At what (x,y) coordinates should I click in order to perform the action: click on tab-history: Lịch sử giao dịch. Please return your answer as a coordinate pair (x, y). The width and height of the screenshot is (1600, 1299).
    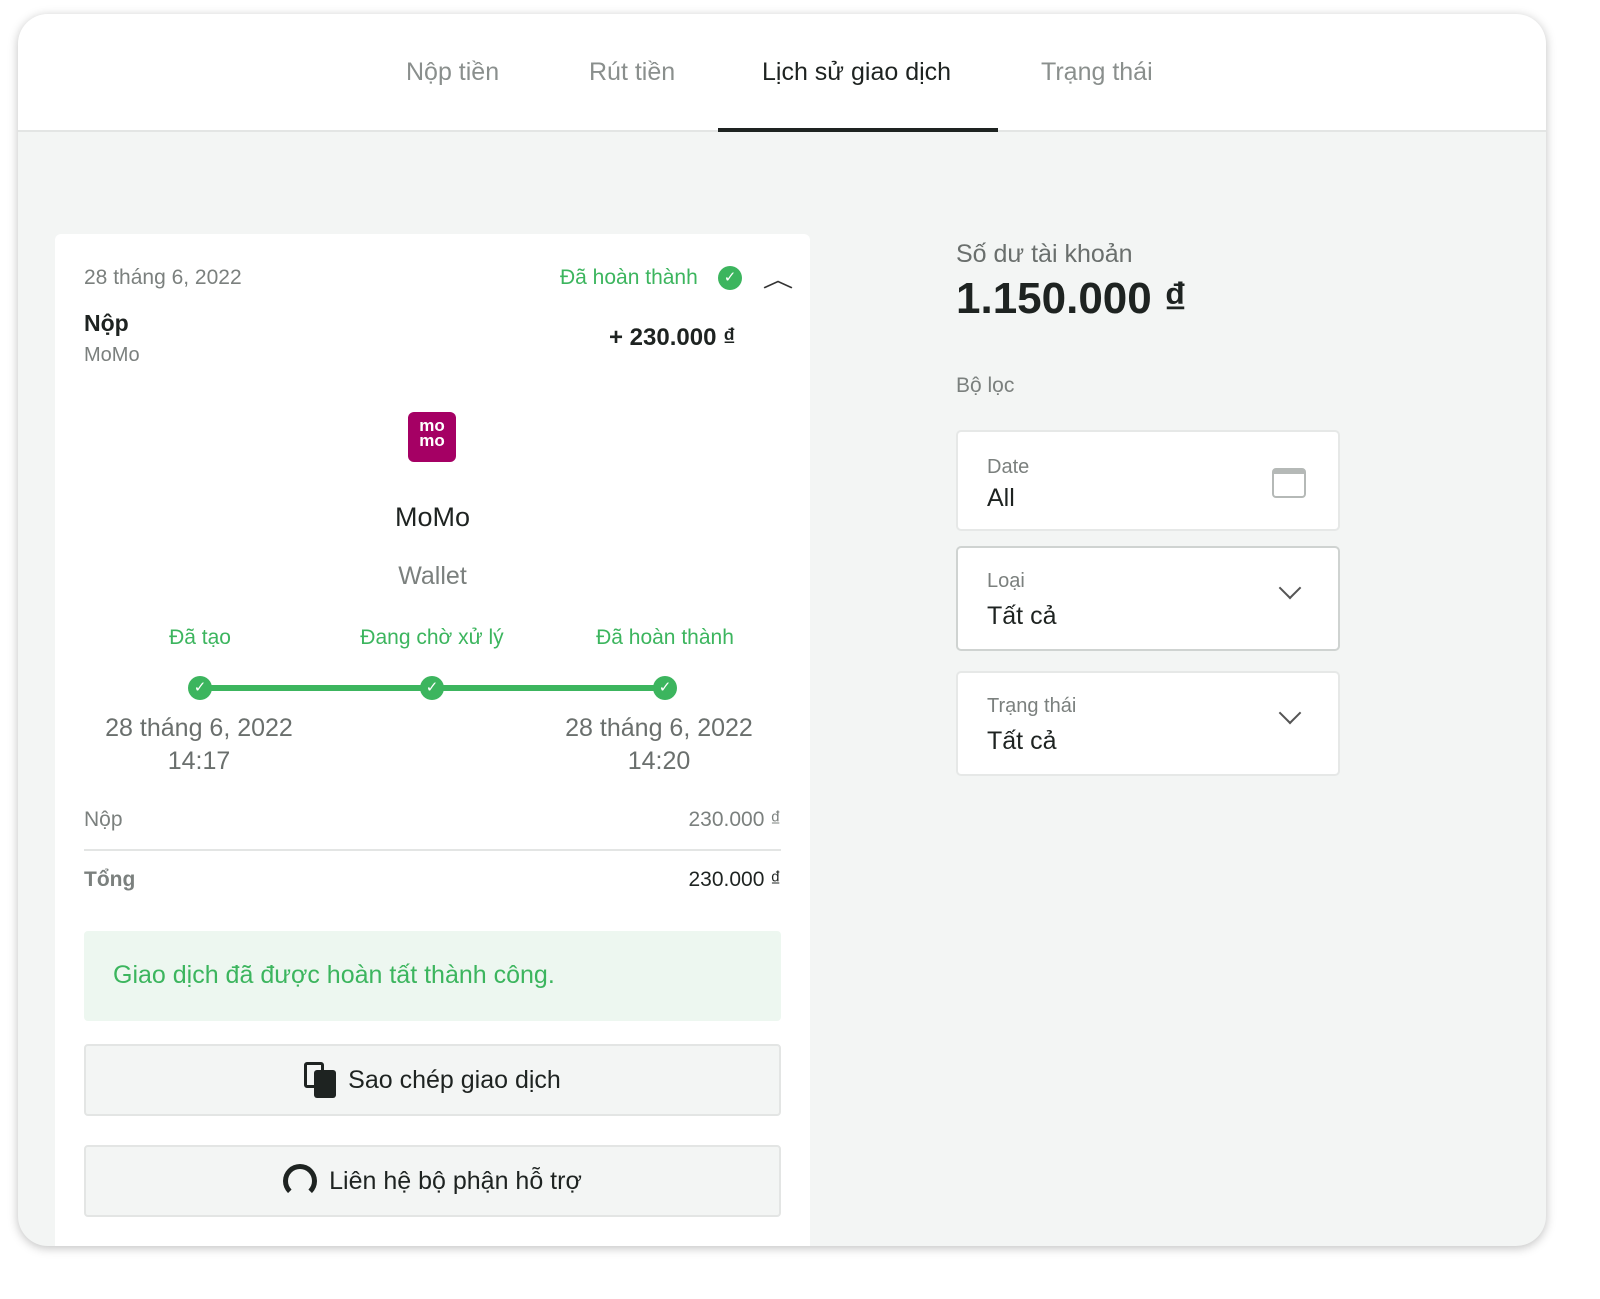
    Looking at the image, I should click on (857, 72).